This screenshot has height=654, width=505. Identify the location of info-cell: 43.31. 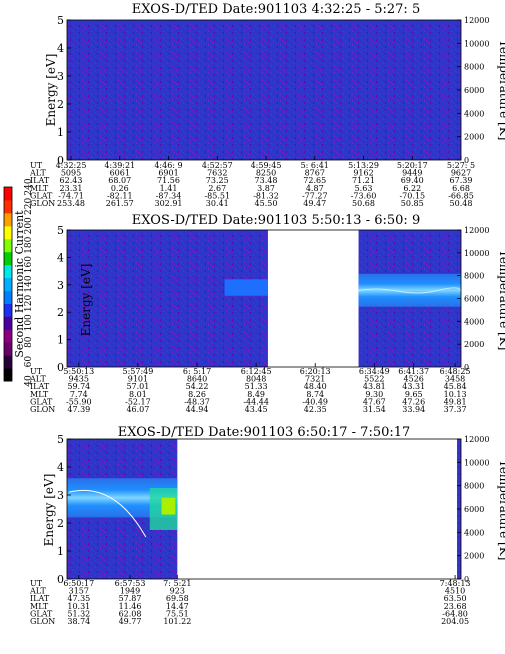
(413, 386).